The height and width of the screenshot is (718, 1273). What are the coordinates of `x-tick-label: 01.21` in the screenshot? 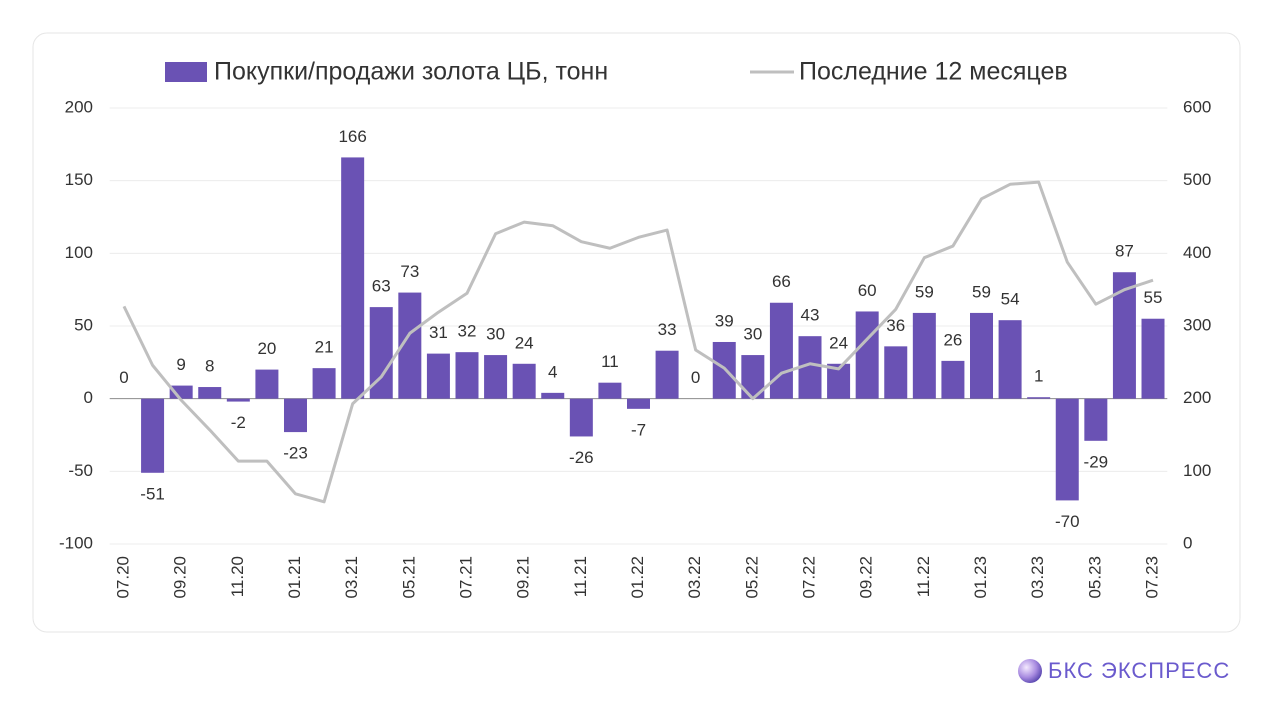 It's located at (294, 577).